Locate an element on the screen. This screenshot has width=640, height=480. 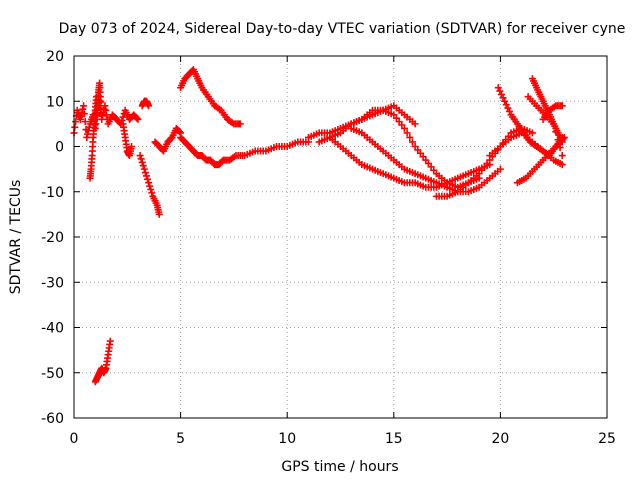
x-tick-label: 10 is located at coordinates (287, 439).